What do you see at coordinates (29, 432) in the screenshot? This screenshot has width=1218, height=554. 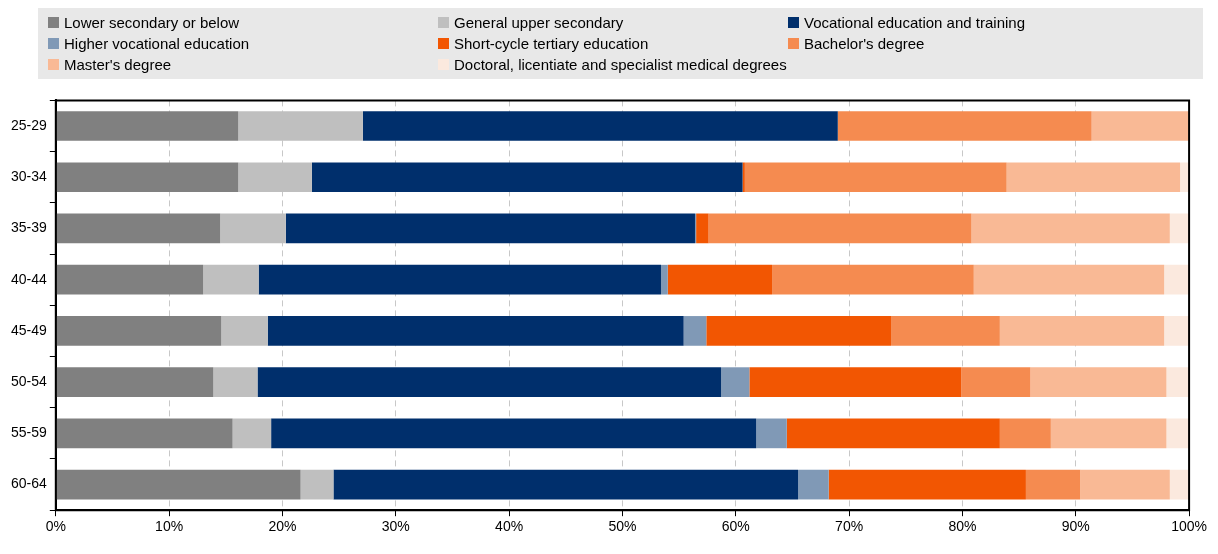 I see `y-tick-label: 55-59` at bounding box center [29, 432].